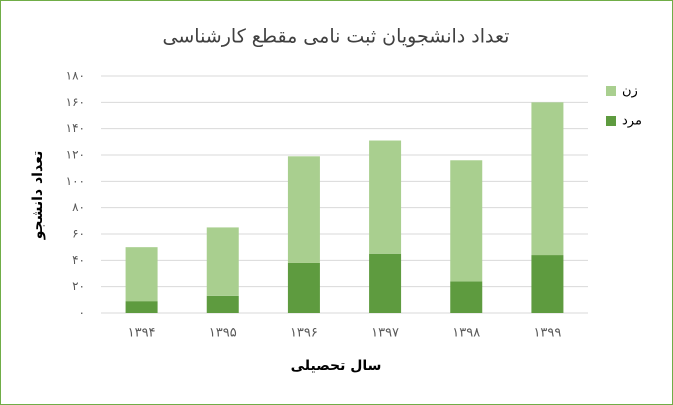 The height and width of the screenshot is (405, 673). I want to click on y-tick-label: ۴۰, so click(78, 260).